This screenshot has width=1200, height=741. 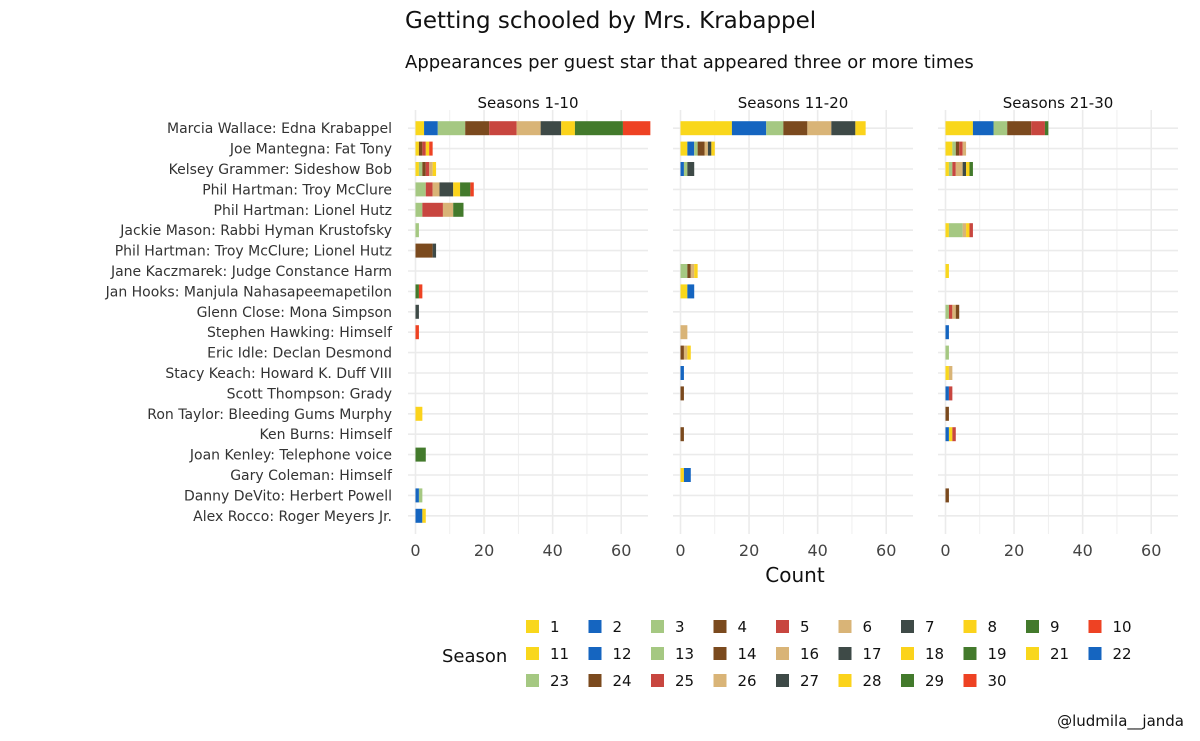 What do you see at coordinates (299, 354) in the screenshot?
I see `y-tick-label: Eric Idle: Declan Desmond` at bounding box center [299, 354].